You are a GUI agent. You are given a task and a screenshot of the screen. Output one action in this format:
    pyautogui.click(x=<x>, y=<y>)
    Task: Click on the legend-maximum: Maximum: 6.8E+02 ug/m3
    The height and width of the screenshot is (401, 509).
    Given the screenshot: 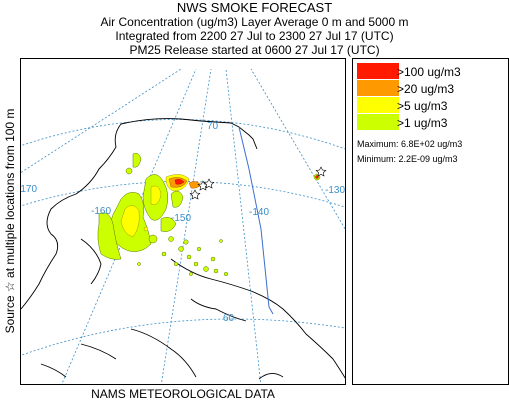 What is the action you would take?
    pyautogui.click(x=410, y=144)
    